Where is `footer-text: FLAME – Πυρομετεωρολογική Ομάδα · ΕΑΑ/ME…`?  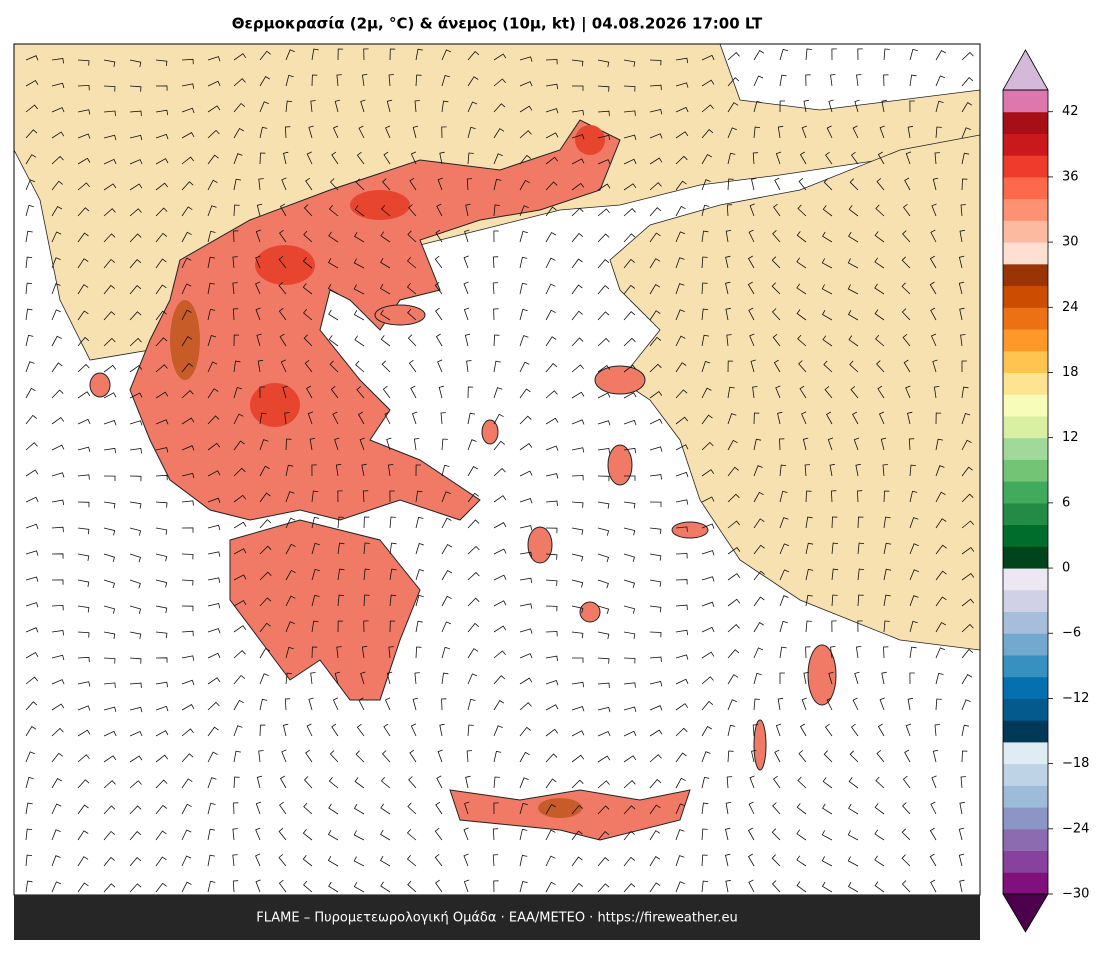
footer-text: FLAME – Πυρομετεωρολογική Ομάδα · ΕΑΑ/ME… is located at coordinates (497, 918).